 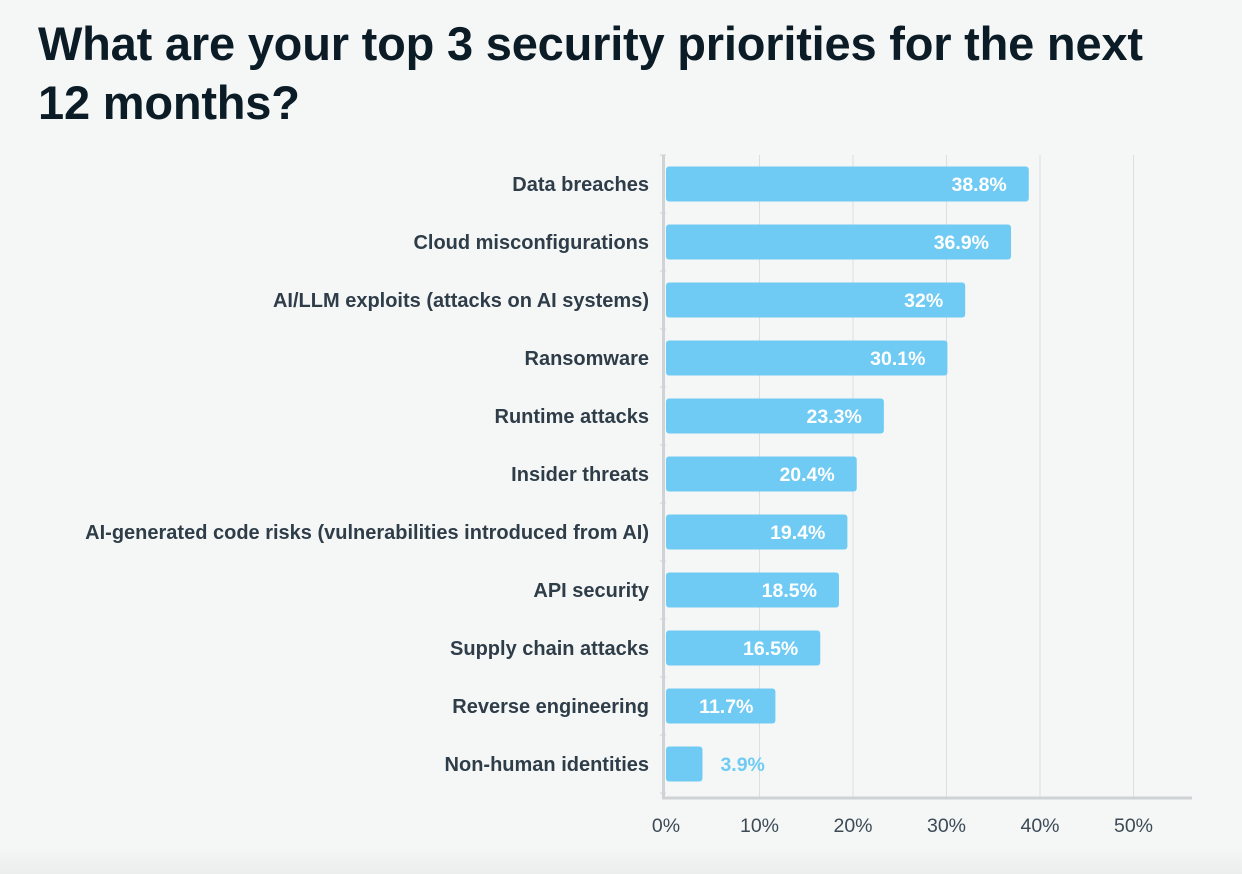 What do you see at coordinates (549, 649) in the screenshot?
I see `category-label: Supply chain attacks` at bounding box center [549, 649].